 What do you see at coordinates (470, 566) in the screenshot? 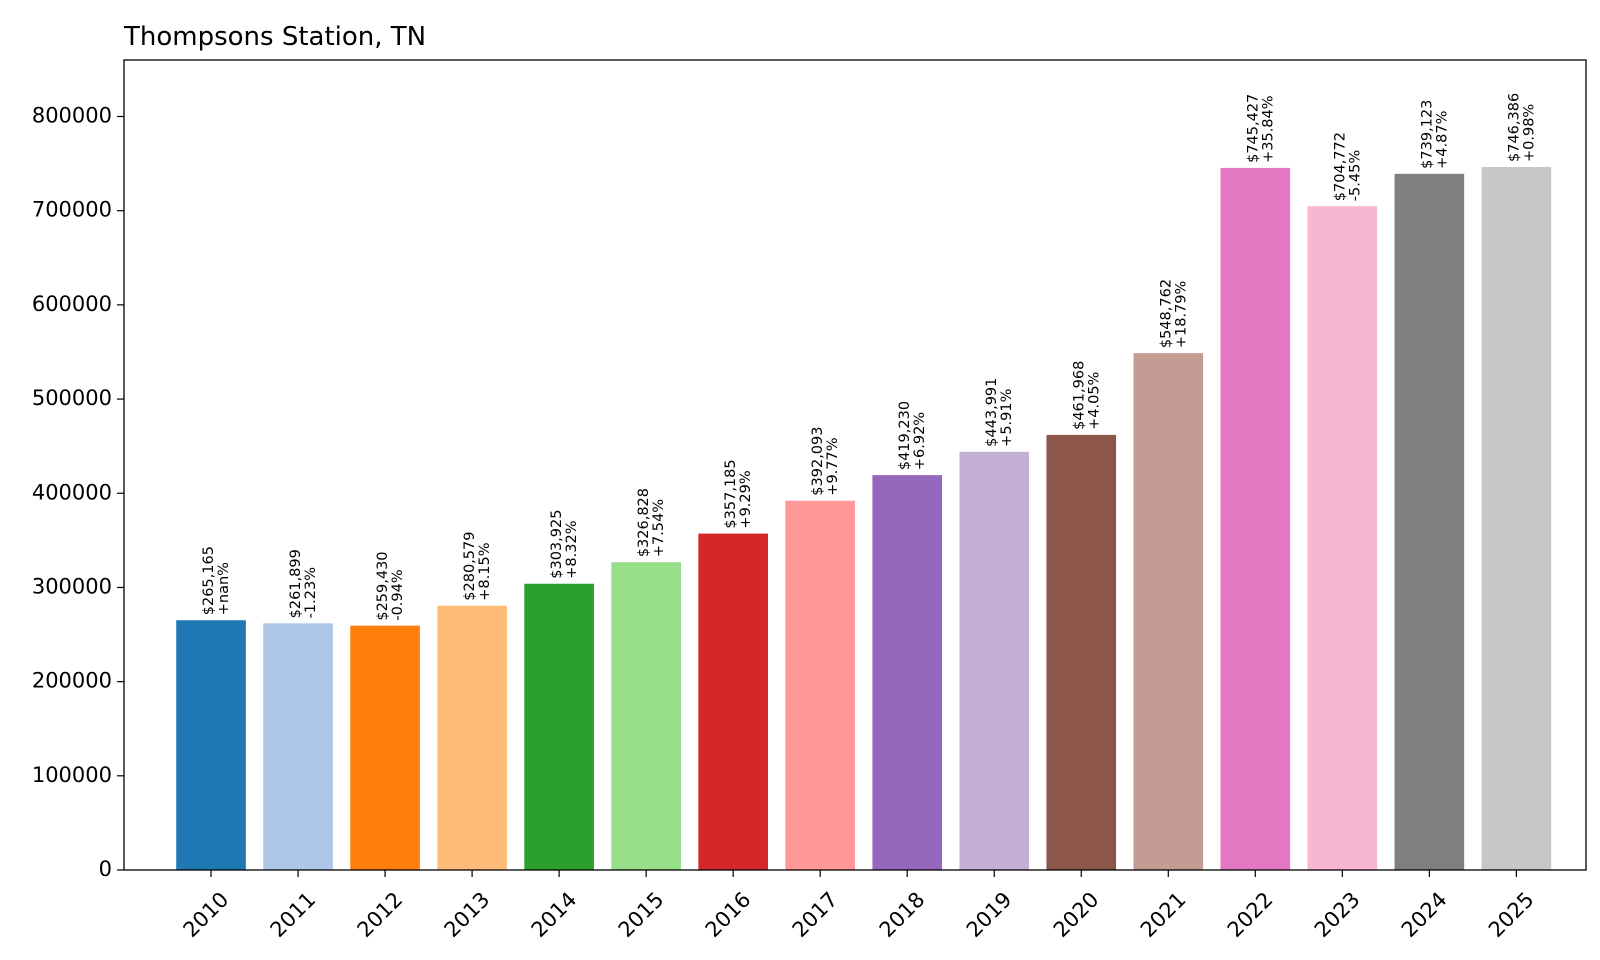
I see `bar-value-price: $280,579` at bounding box center [470, 566].